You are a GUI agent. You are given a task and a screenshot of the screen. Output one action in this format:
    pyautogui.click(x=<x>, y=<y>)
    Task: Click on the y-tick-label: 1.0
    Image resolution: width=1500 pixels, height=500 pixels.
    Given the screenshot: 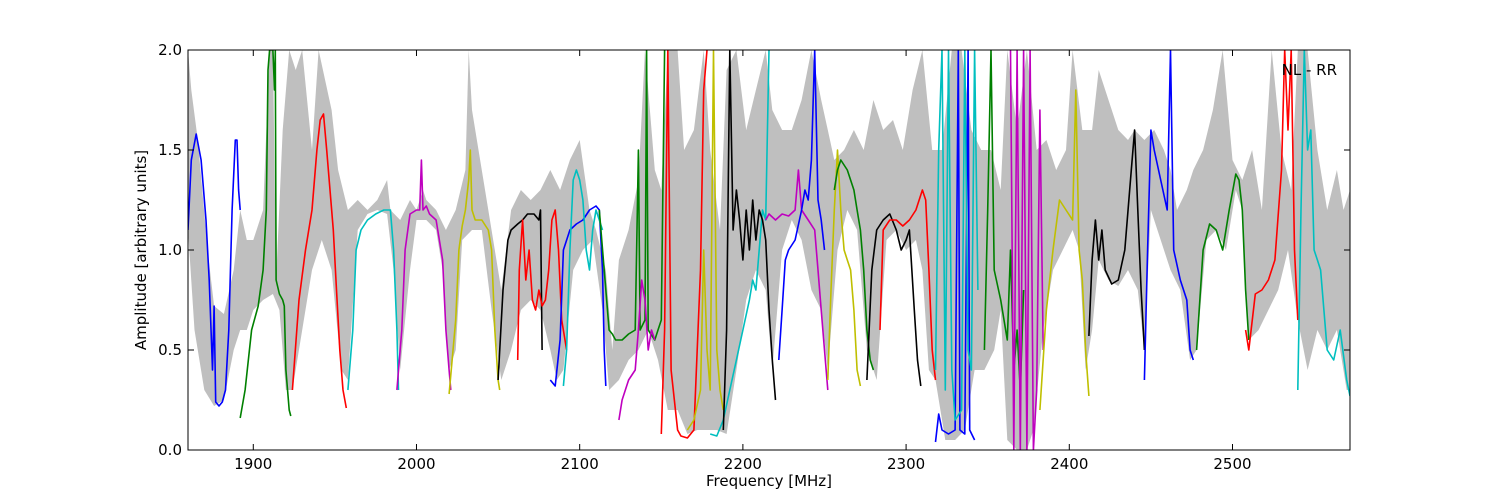 What is the action you would take?
    pyautogui.click(x=170, y=250)
    